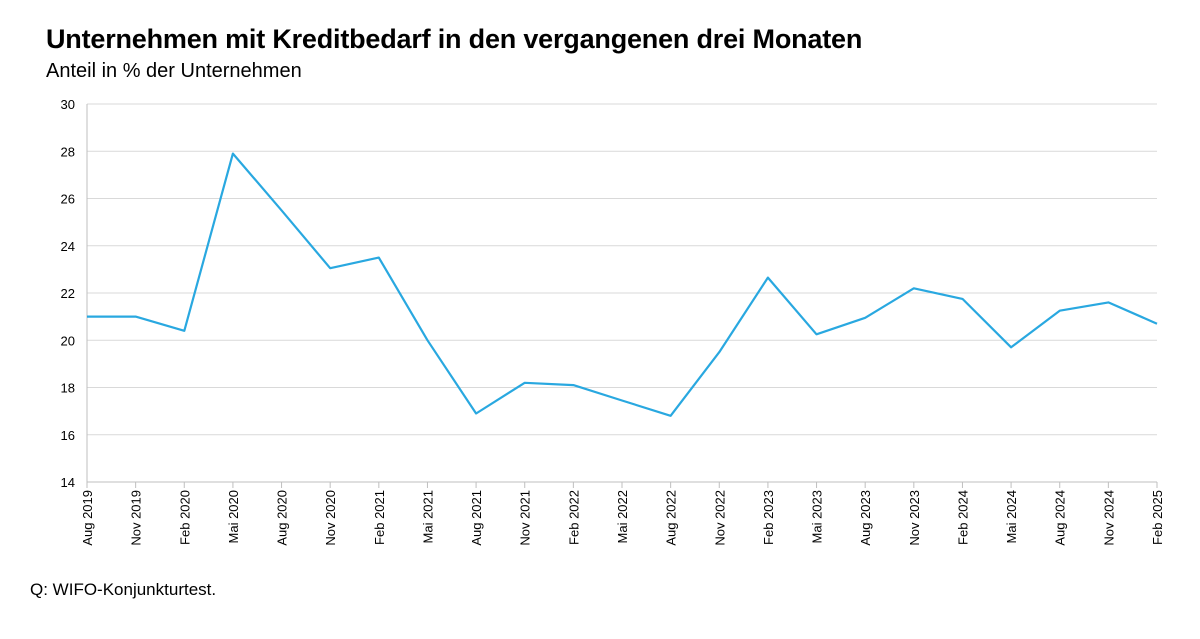 The image size is (1200, 639). I want to click on x-tick-label: Mai 2024, so click(1011, 516).